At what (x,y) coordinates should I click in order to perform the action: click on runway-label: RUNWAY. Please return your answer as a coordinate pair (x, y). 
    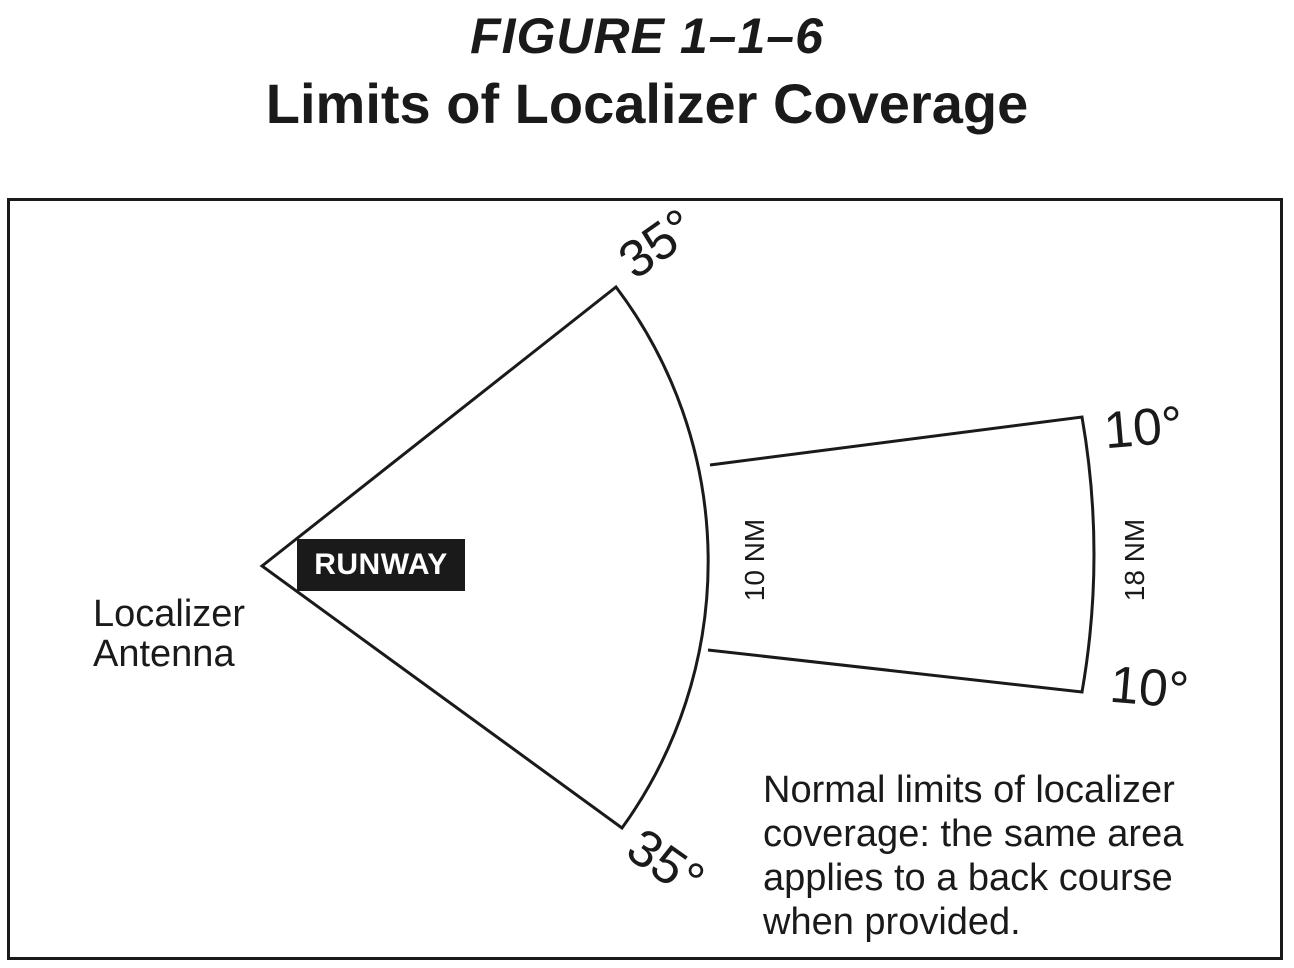
    Looking at the image, I should click on (381, 565).